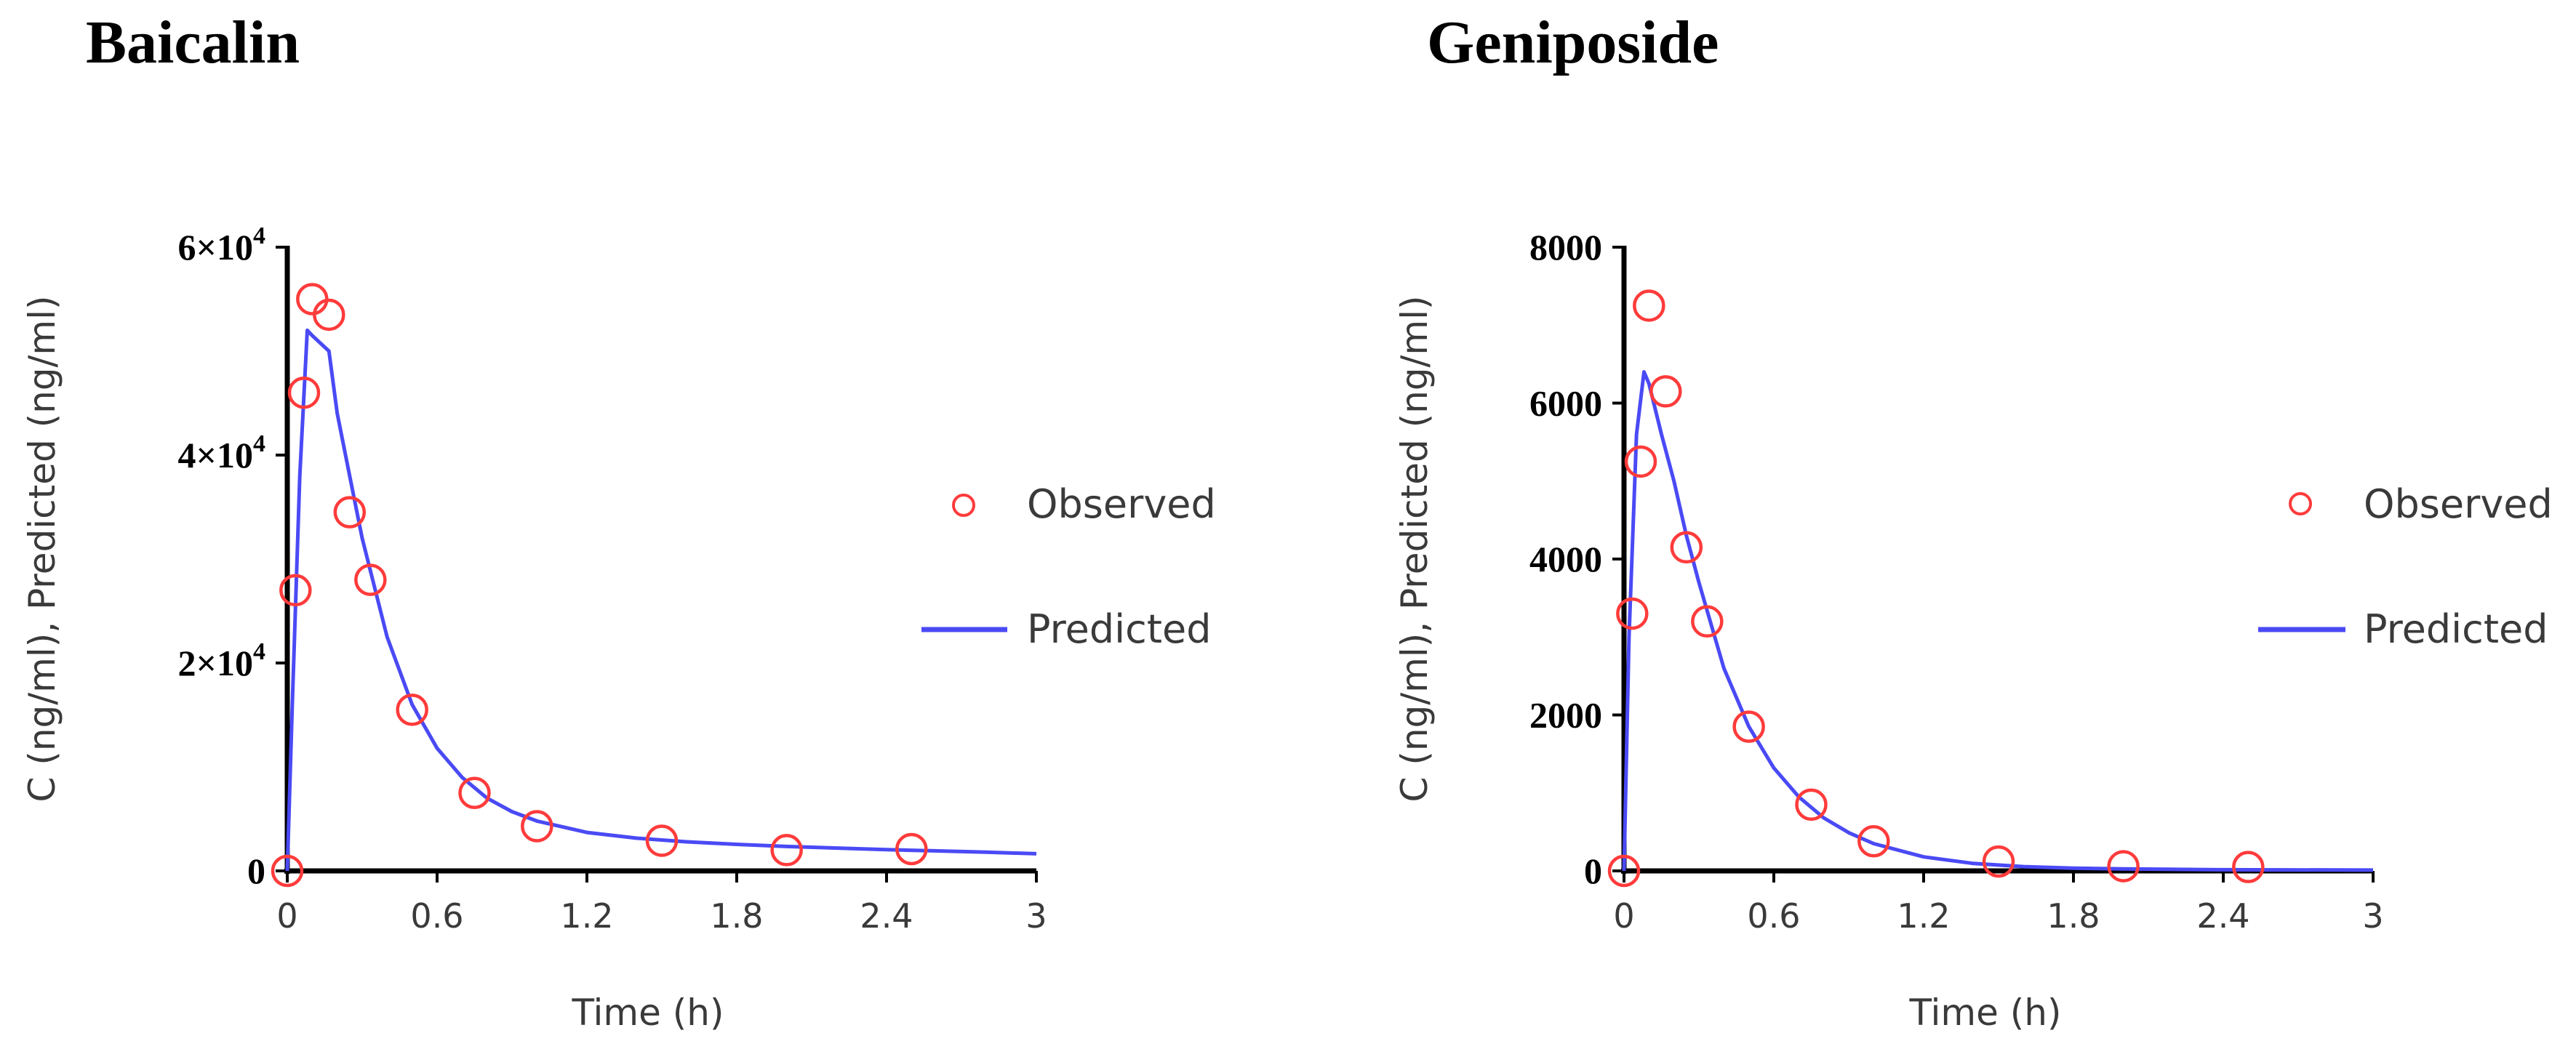  What do you see at coordinates (1565, 716) in the screenshot?
I see `y-tick-label: 2000` at bounding box center [1565, 716].